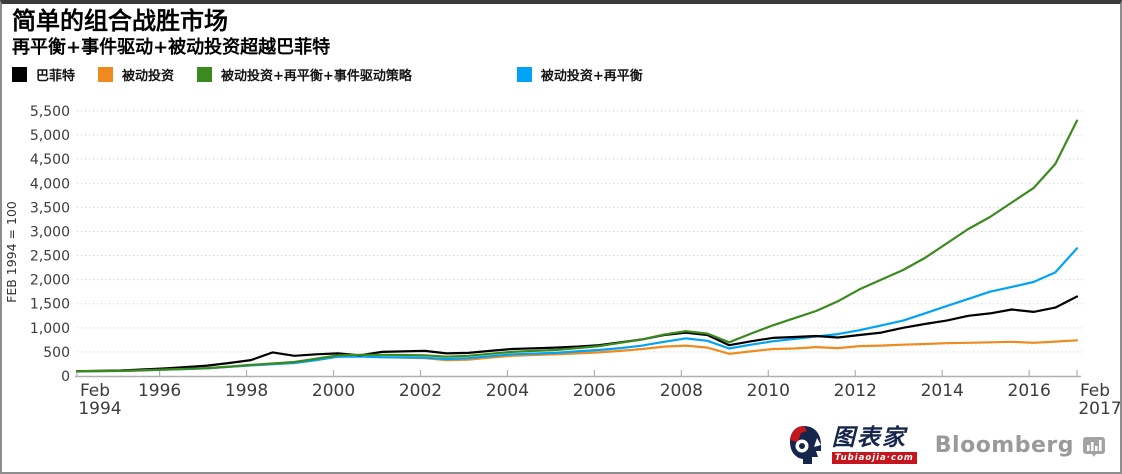  I want to click on x-tick-label: 2017, so click(1099, 409).